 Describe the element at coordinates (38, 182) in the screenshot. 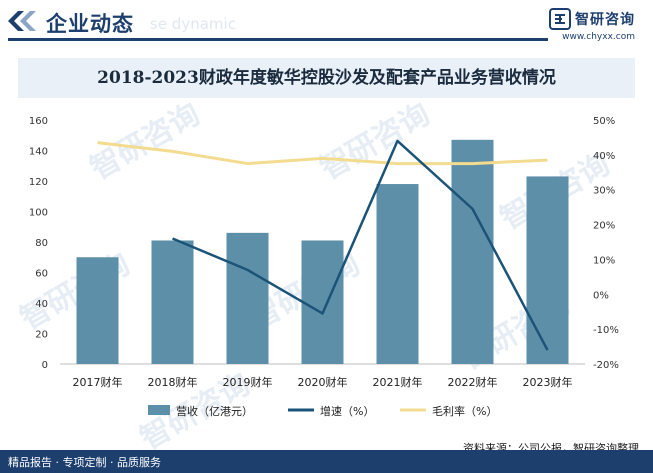

I see `left-axis-tick-label: 120` at that location.